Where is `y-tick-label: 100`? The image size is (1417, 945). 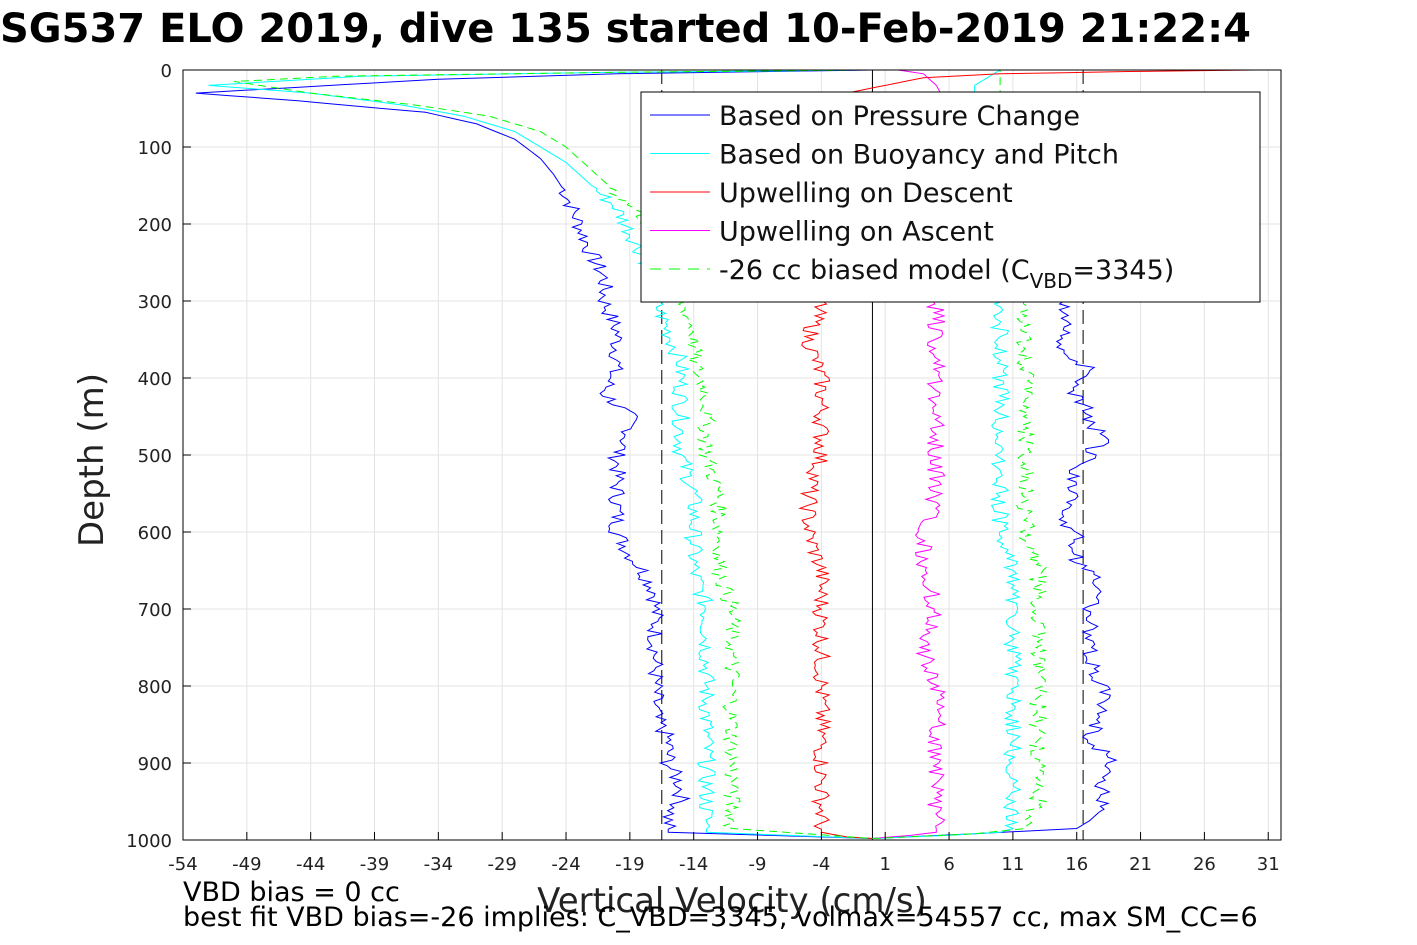 y-tick-label: 100 is located at coordinates (155, 148).